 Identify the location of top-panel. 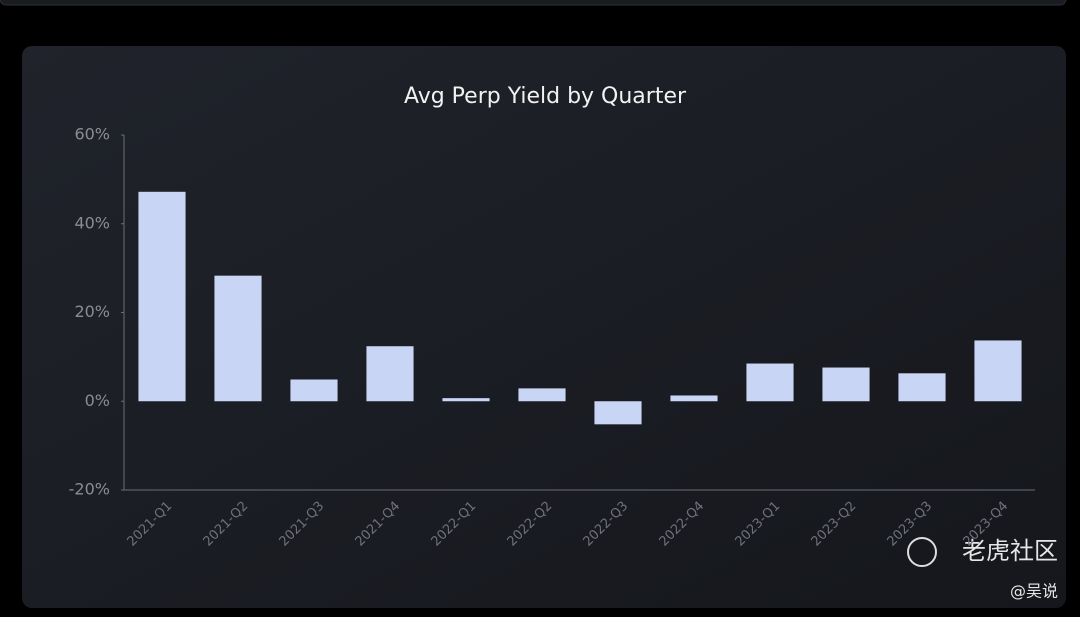
(533, 3).